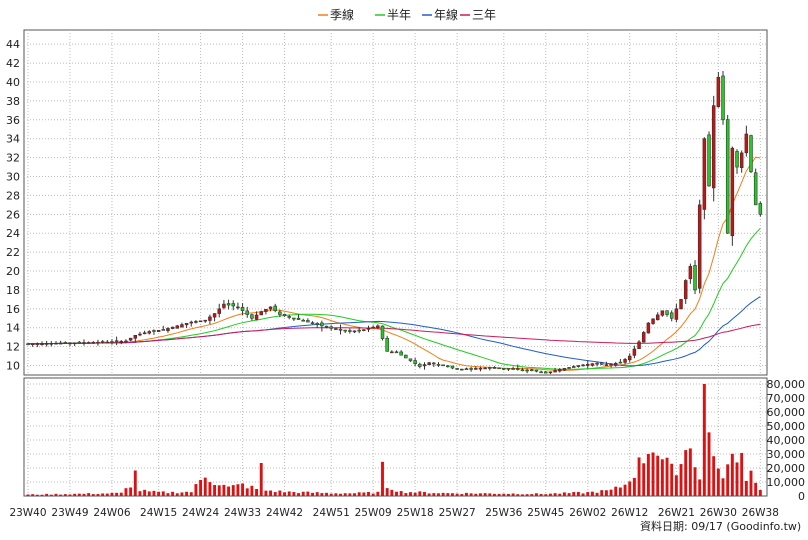 This screenshot has height=540, width=808. What do you see at coordinates (13, 158) in the screenshot?
I see `price-tick-label: 32` at bounding box center [13, 158].